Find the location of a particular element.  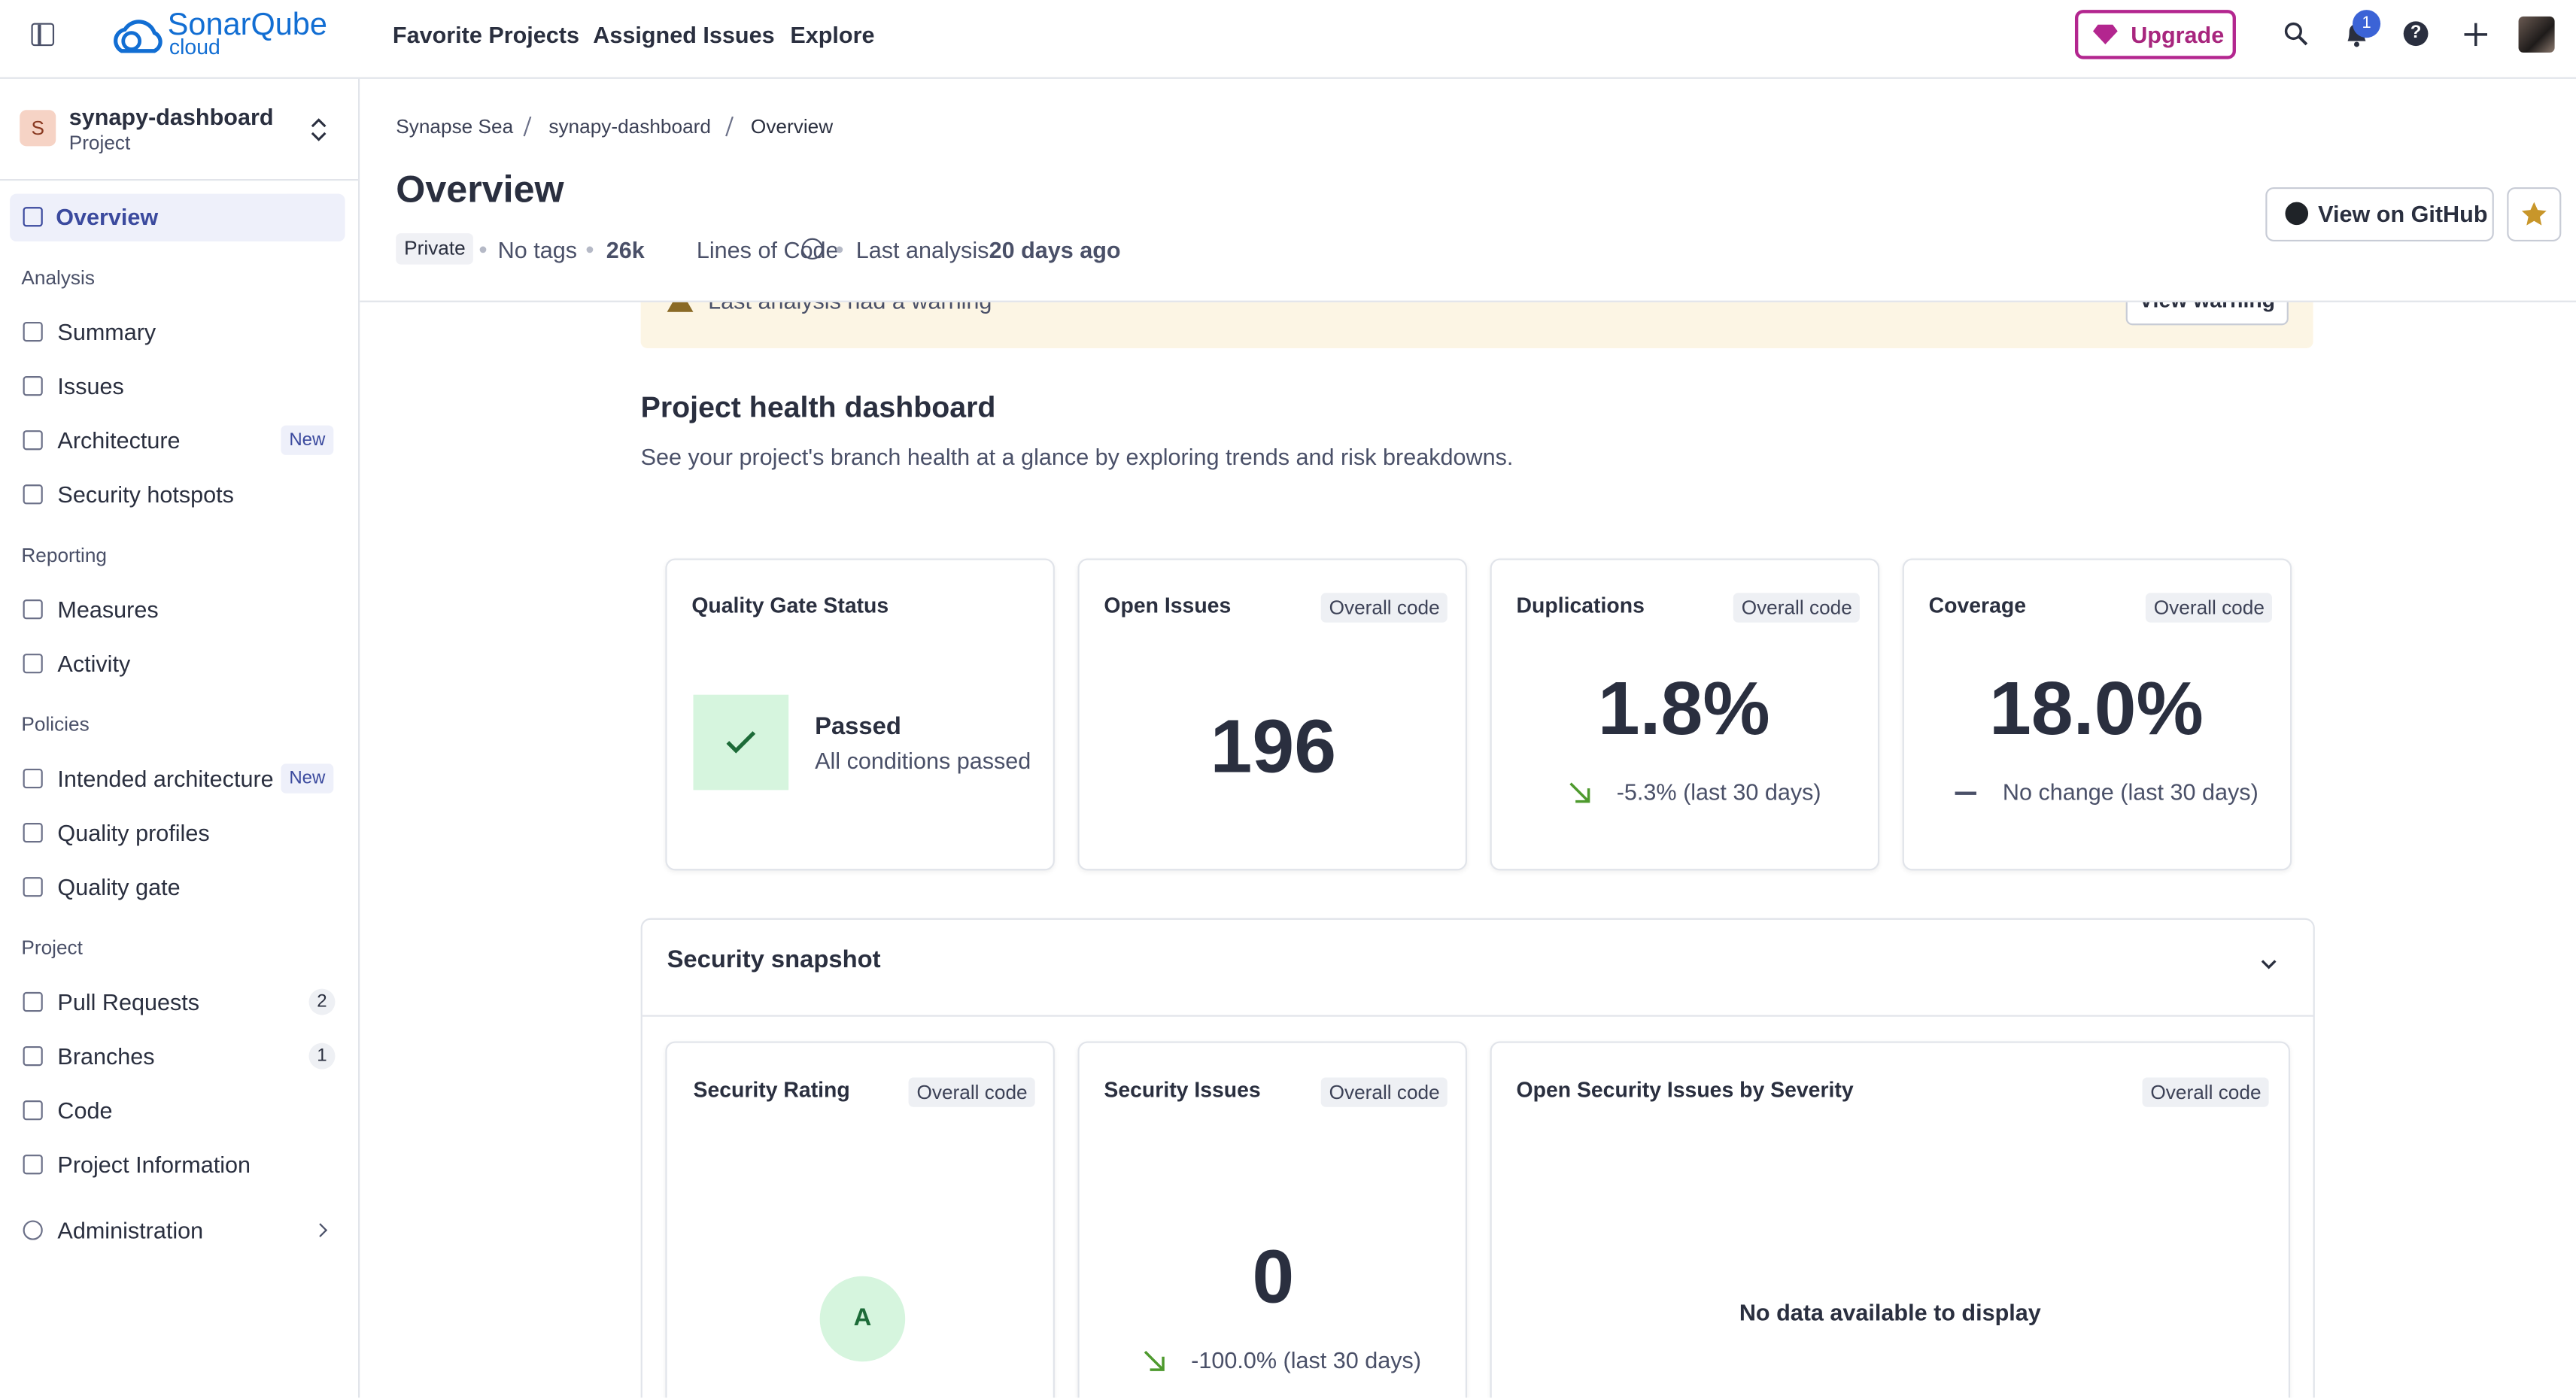

card-title: Duplications is located at coordinates (1580, 605).